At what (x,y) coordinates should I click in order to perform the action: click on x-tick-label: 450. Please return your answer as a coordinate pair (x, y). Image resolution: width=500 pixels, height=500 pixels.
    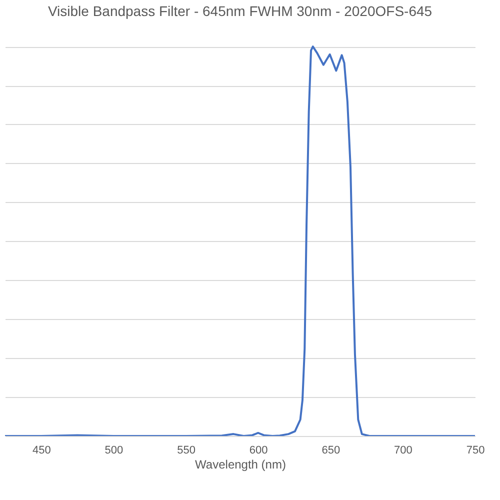
    Looking at the image, I should click on (41, 450).